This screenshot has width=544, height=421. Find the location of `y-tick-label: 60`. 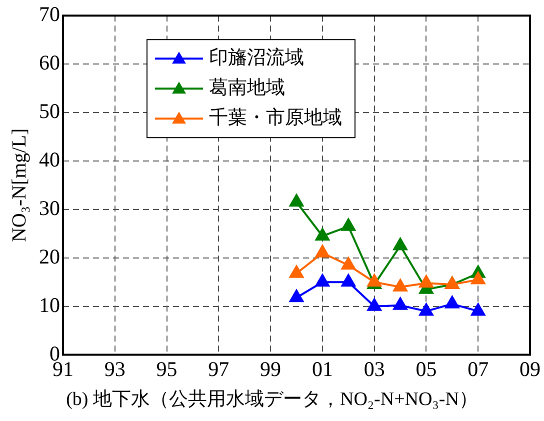

y-tick-label: 60 is located at coordinates (49, 62).